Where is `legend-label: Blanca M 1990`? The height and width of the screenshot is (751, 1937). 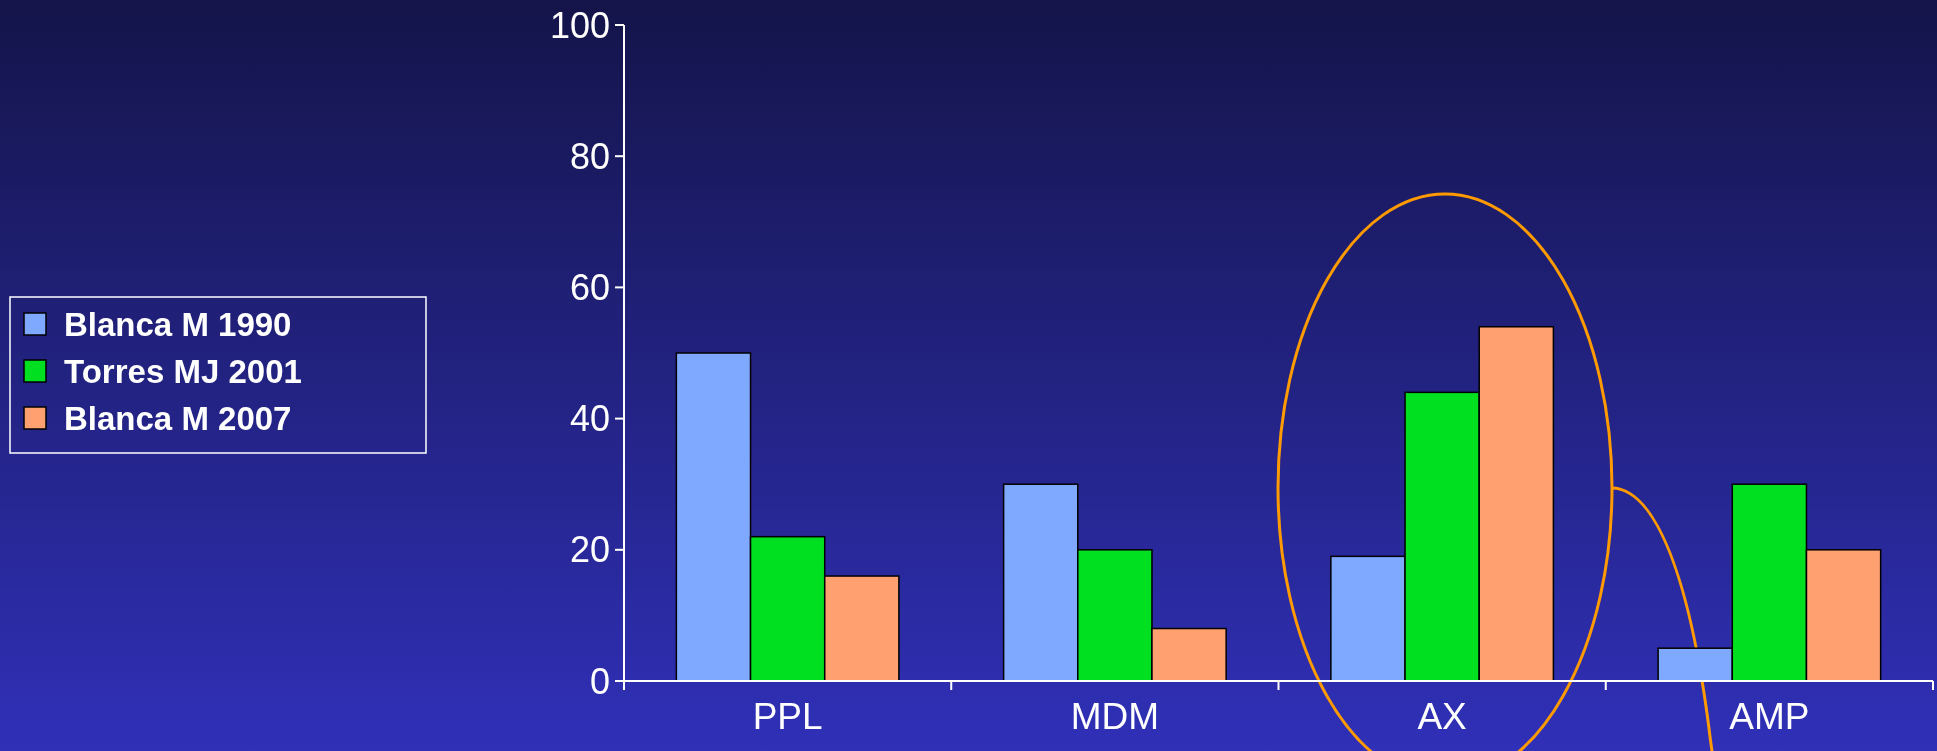
legend-label: Blanca M 1990 is located at coordinates (178, 324).